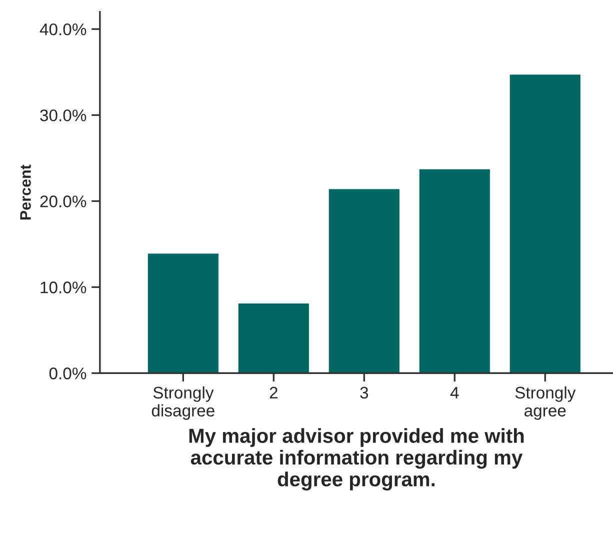 The height and width of the screenshot is (540, 613). I want to click on x-axis-title: My major advisor provided me with accurate information regarding my degree program., so click(356, 459).